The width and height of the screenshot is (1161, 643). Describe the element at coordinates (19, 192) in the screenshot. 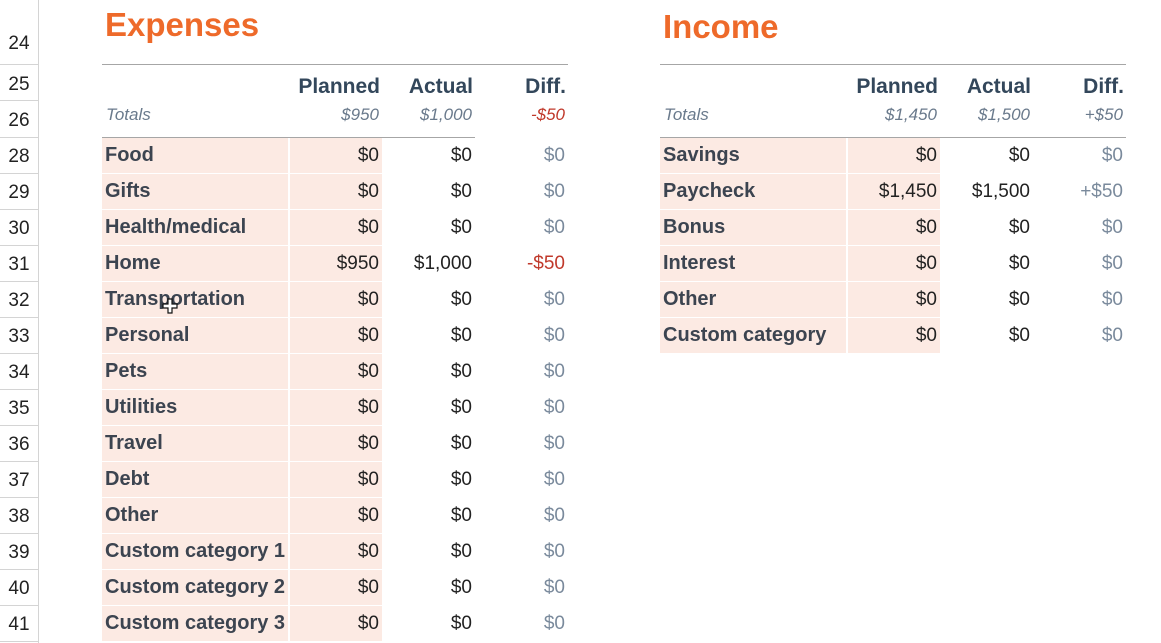

I see `row-number: 29` at that location.